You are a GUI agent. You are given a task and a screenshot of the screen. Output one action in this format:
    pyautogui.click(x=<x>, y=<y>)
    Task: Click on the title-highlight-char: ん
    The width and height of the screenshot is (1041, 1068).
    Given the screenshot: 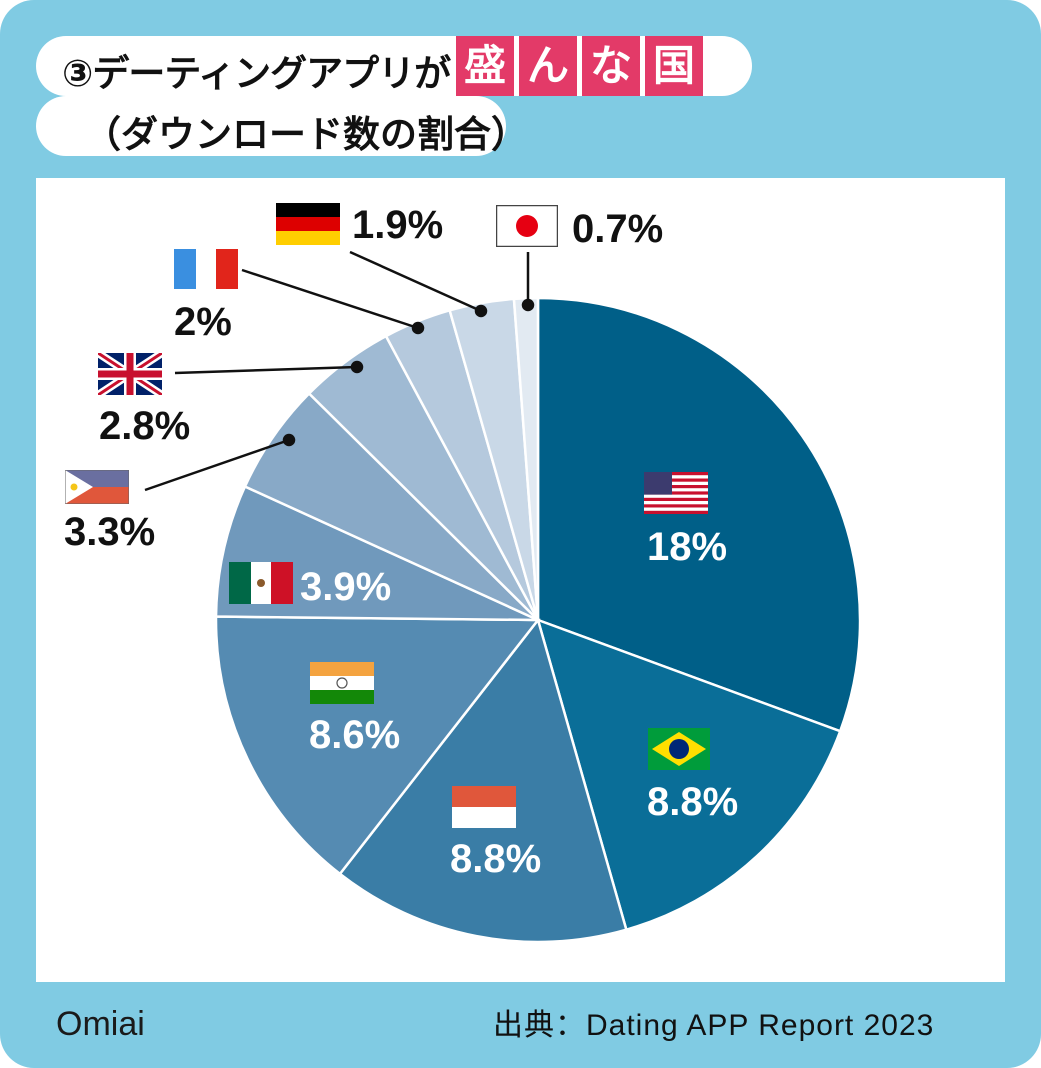 What is the action you would take?
    pyautogui.click(x=548, y=66)
    